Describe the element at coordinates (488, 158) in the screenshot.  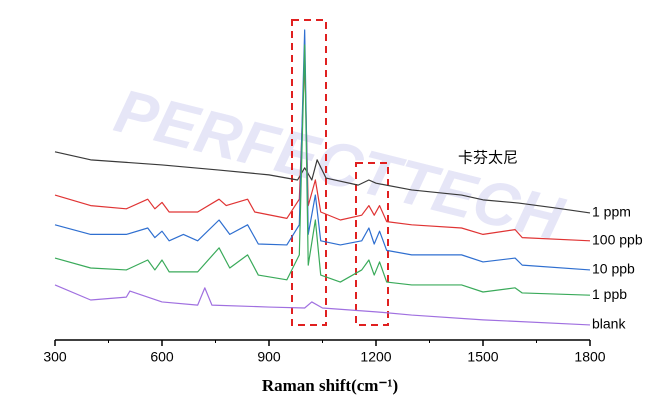
I see `annotation: 卡芬太尼` at that location.